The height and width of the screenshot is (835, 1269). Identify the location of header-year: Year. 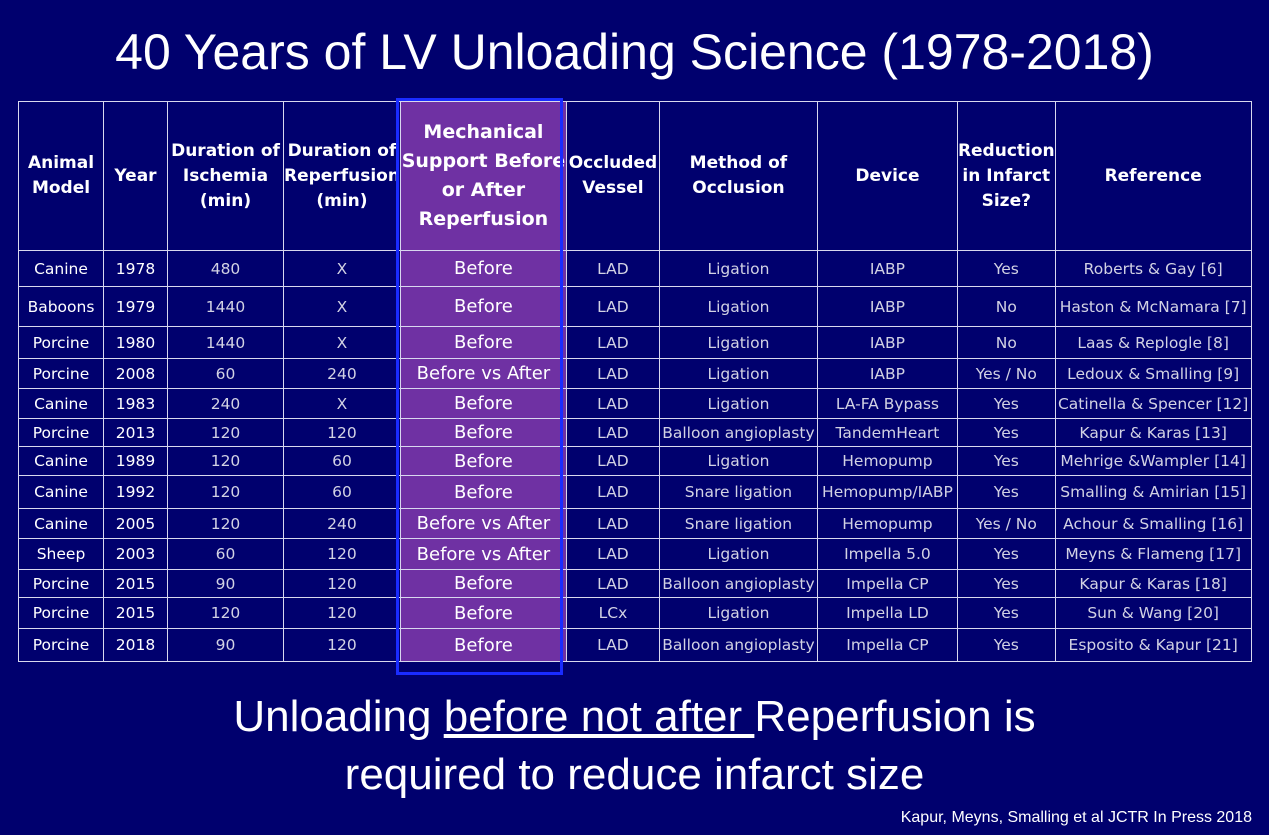
(135, 176).